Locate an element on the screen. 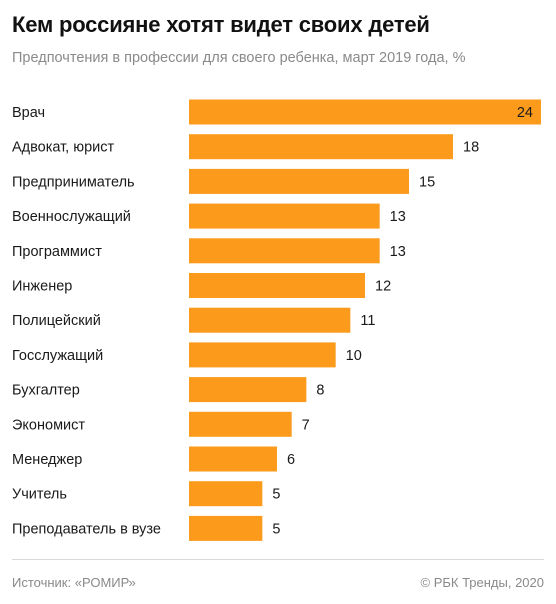 The height and width of the screenshot is (604, 556). category-label: Предприниматель is located at coordinates (73, 182).